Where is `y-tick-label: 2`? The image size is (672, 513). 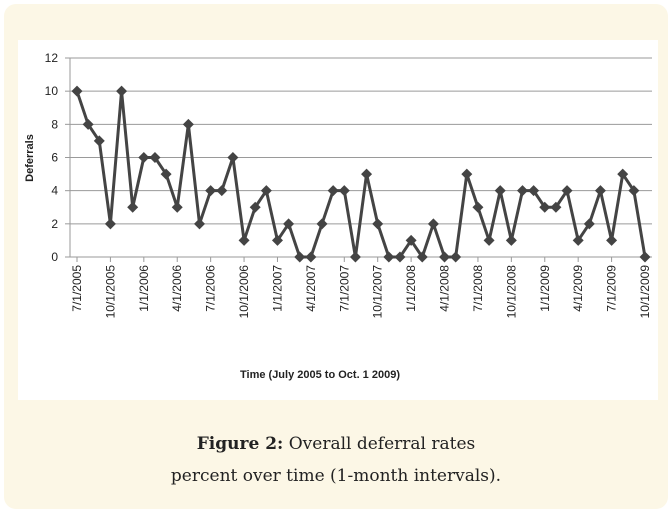 y-tick-label: 2 is located at coordinates (54, 224).